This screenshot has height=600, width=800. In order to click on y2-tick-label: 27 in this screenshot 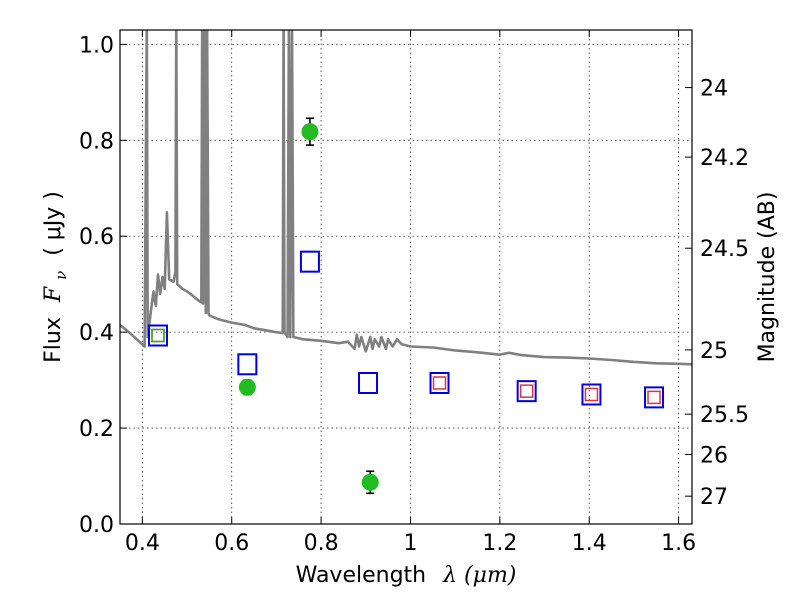, I will do `click(714, 497)`.